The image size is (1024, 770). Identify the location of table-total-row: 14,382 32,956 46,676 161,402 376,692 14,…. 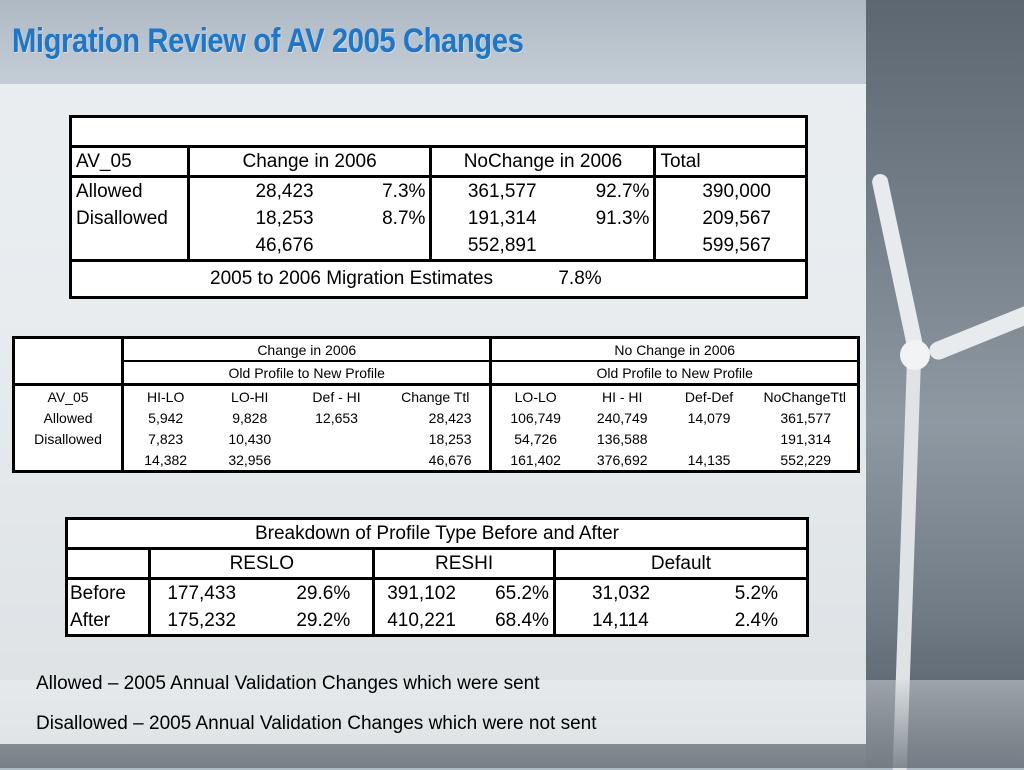
(436, 460).